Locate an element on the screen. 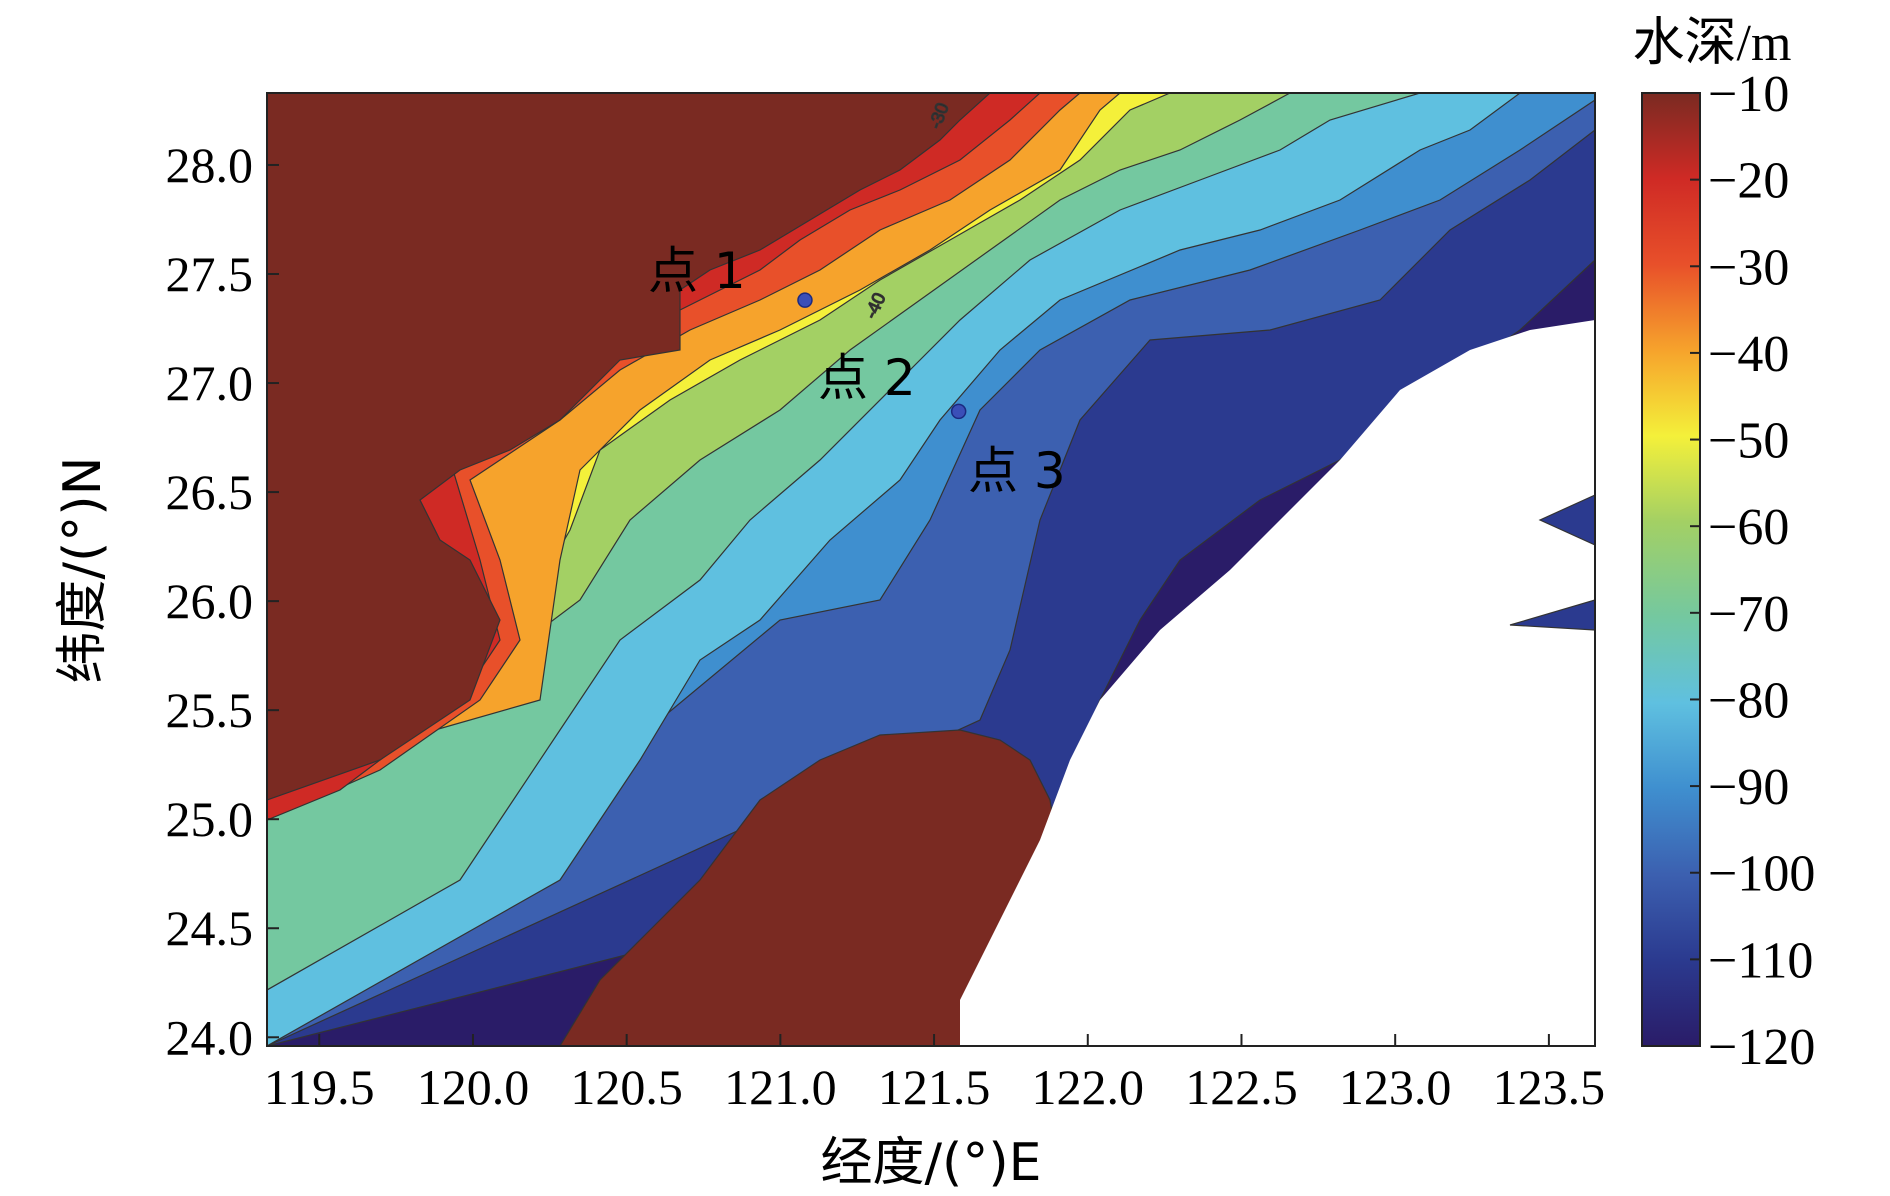  y-tick-label: 24.0 is located at coordinates (210, 1037).